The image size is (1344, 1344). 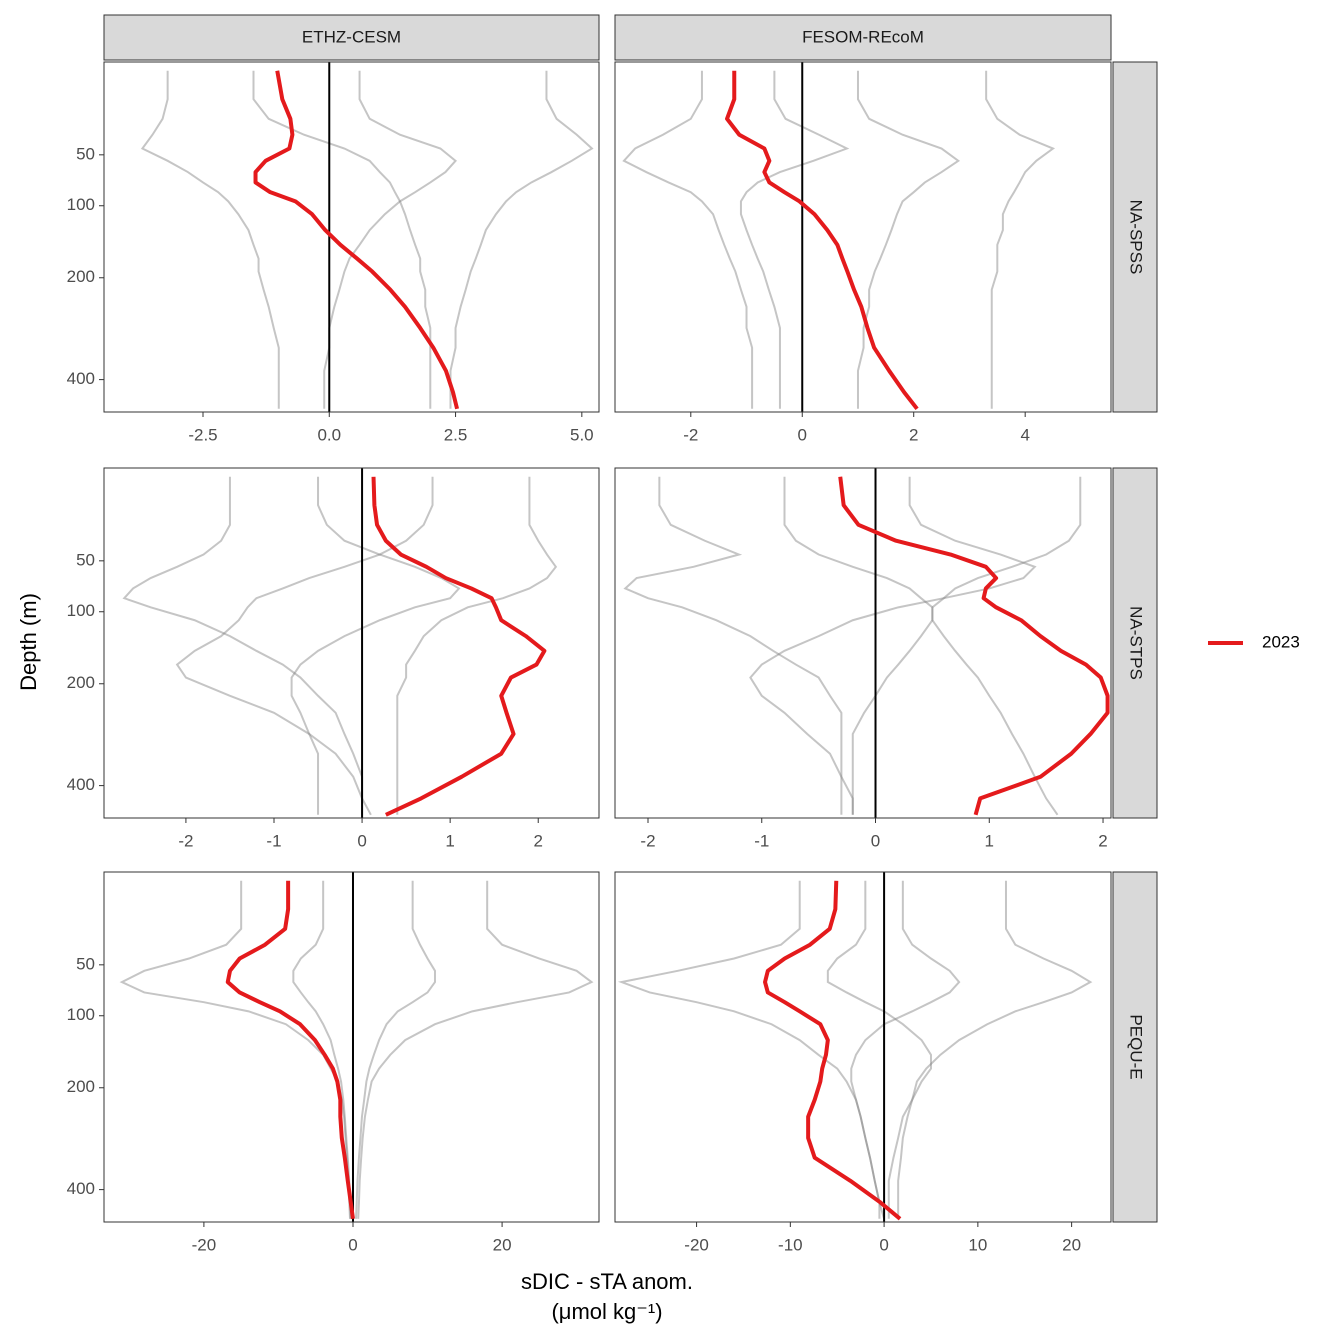 I want to click on x-tick-label: 2.5, so click(x=456, y=434).